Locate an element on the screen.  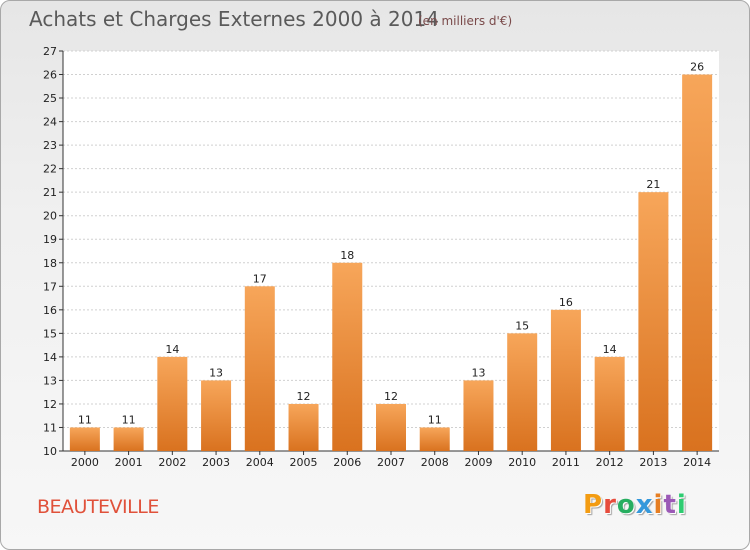
x-tick-label: 2007 is located at coordinates (391, 462).